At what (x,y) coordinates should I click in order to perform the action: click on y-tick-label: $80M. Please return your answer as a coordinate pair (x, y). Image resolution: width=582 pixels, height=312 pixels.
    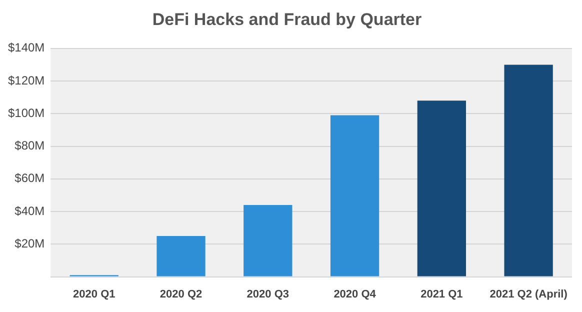
    Looking at the image, I should click on (29, 145).